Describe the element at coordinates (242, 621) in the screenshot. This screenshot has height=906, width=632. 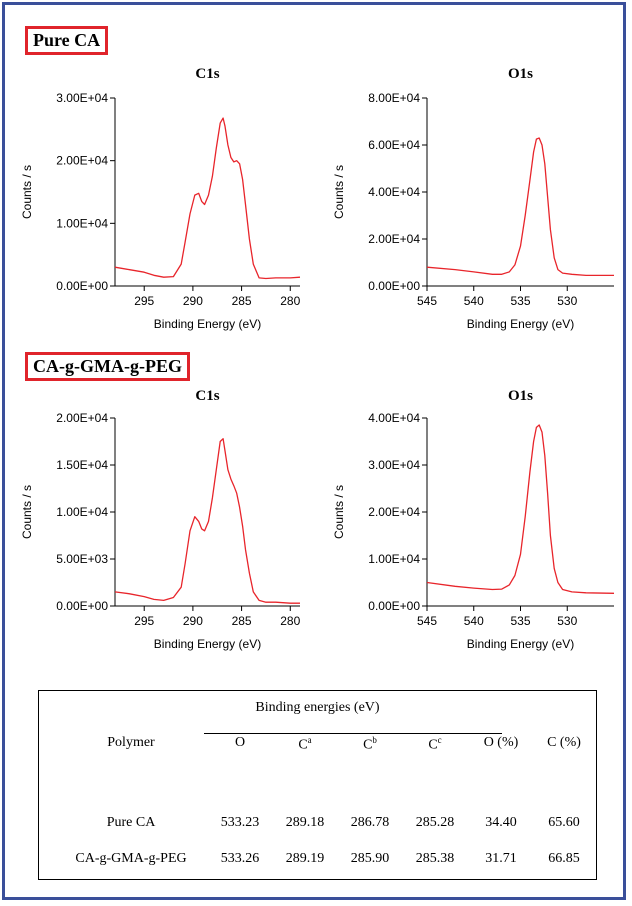
I see `chart-2-x-tick-label: 285` at that location.